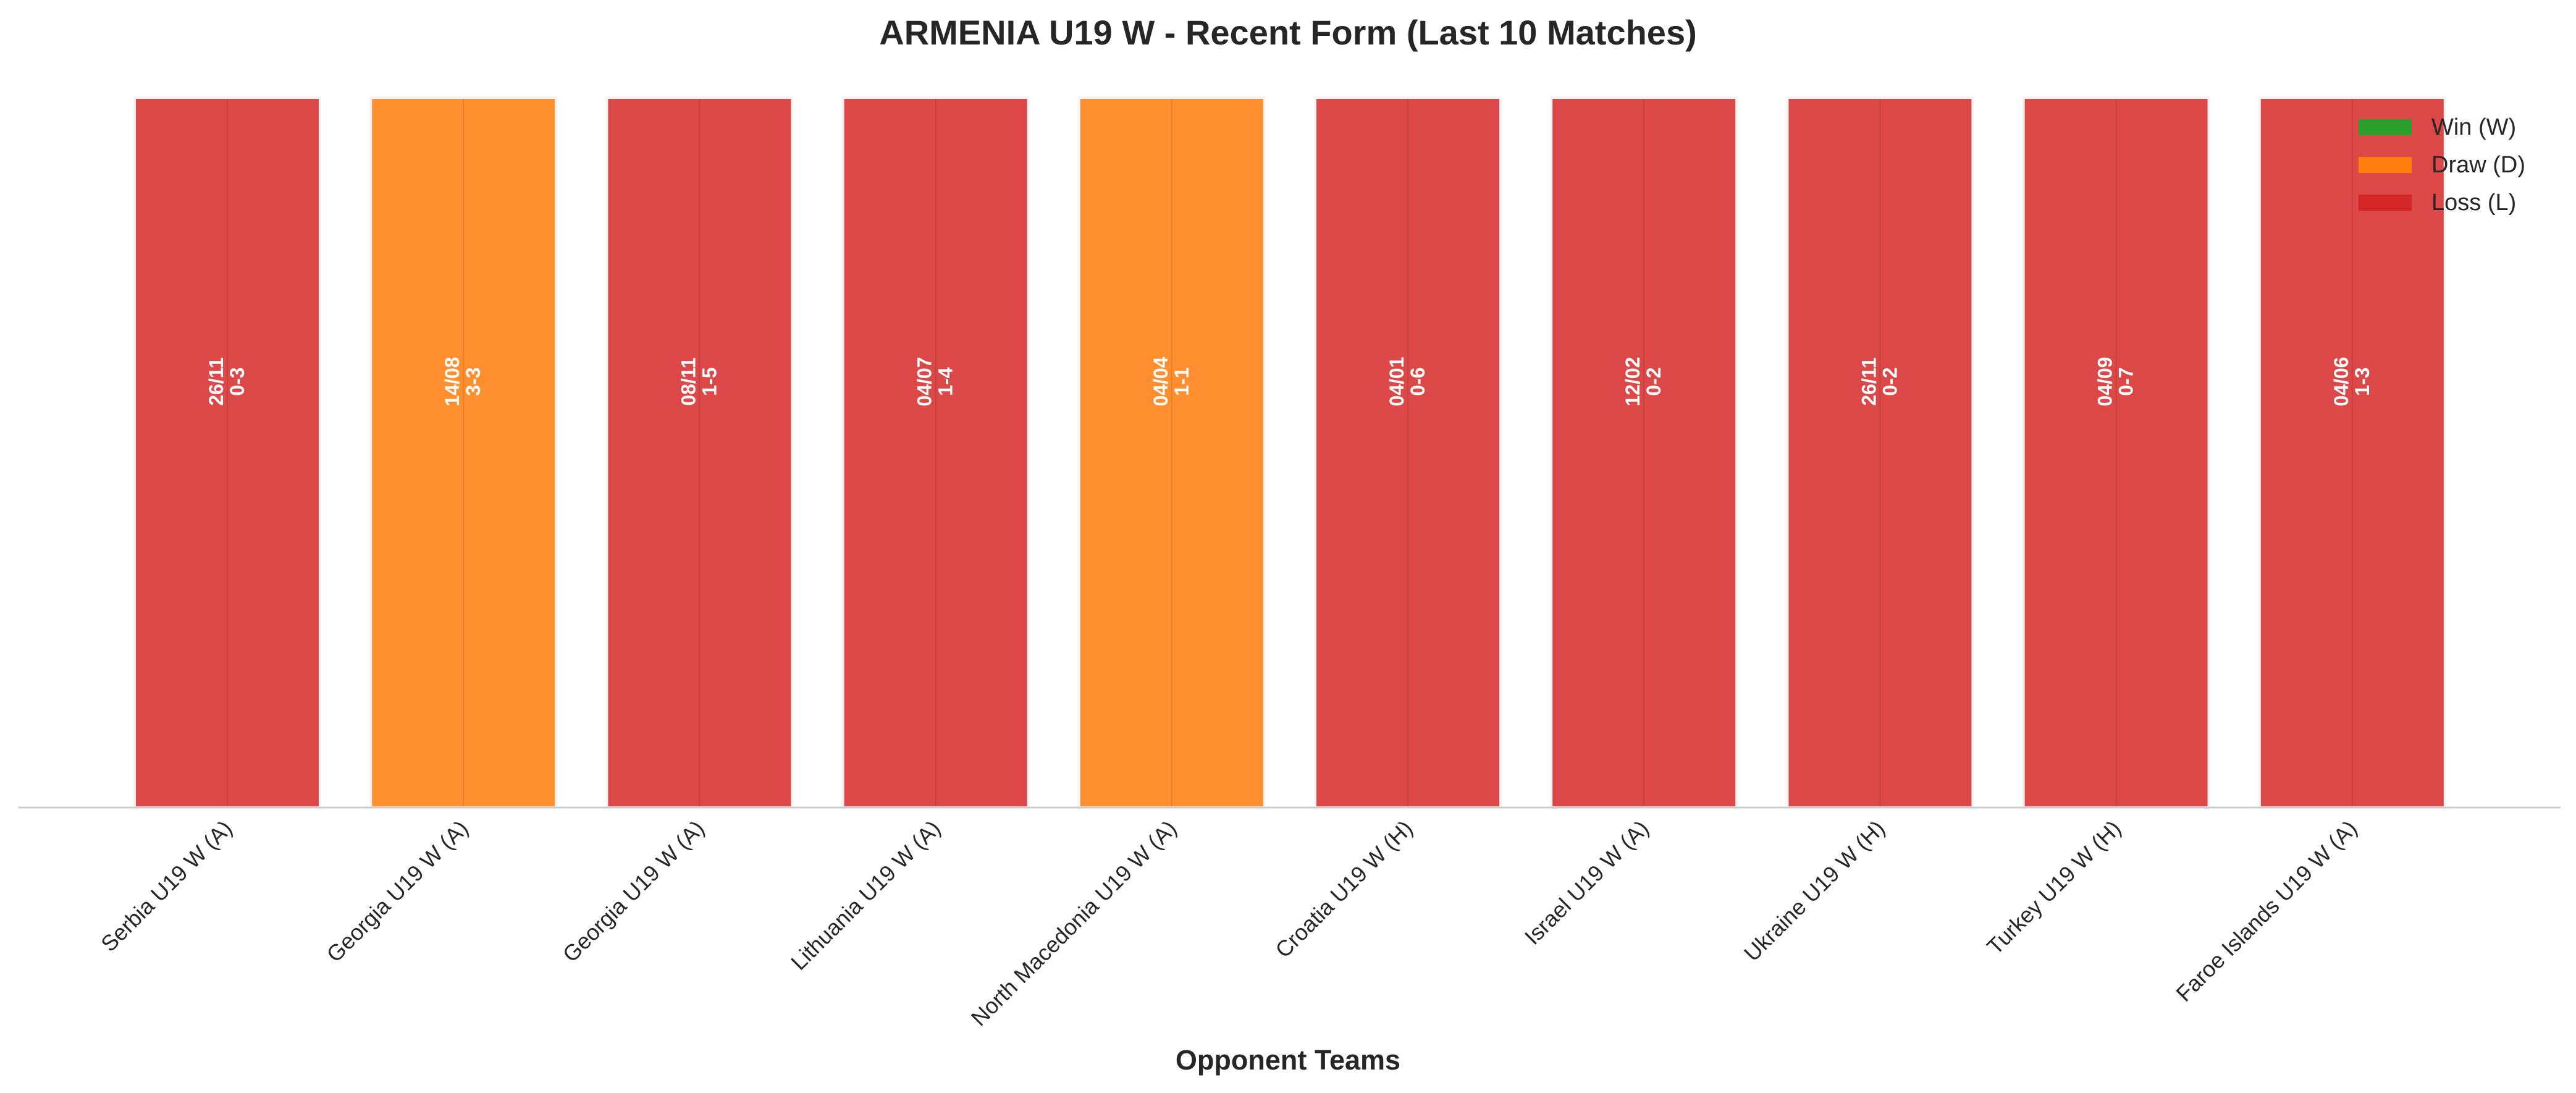 The width and height of the screenshot is (2576, 1093). I want to click on bar-label: 26/110-3, so click(226, 381).